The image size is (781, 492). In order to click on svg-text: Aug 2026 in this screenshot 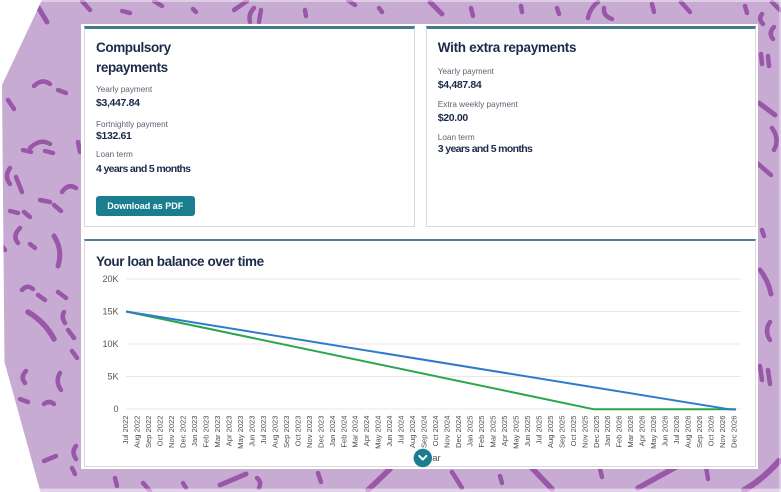, I will do `click(688, 432)`.